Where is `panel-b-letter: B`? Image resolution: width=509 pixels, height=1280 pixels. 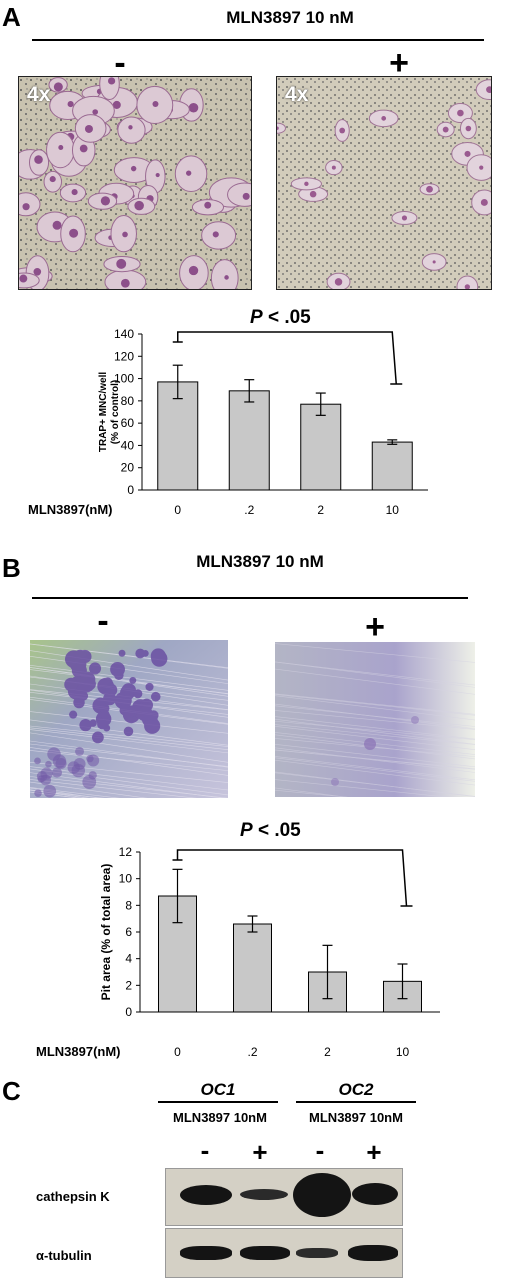
panel-b-letter: B is located at coordinates (11, 568).